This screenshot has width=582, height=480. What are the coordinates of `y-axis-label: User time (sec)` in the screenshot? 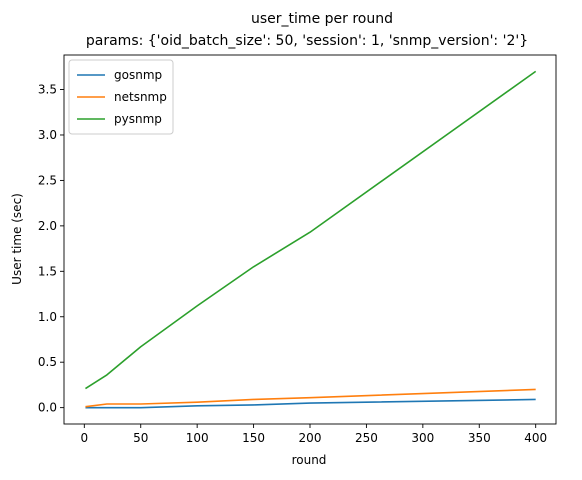 It's located at (17, 239).